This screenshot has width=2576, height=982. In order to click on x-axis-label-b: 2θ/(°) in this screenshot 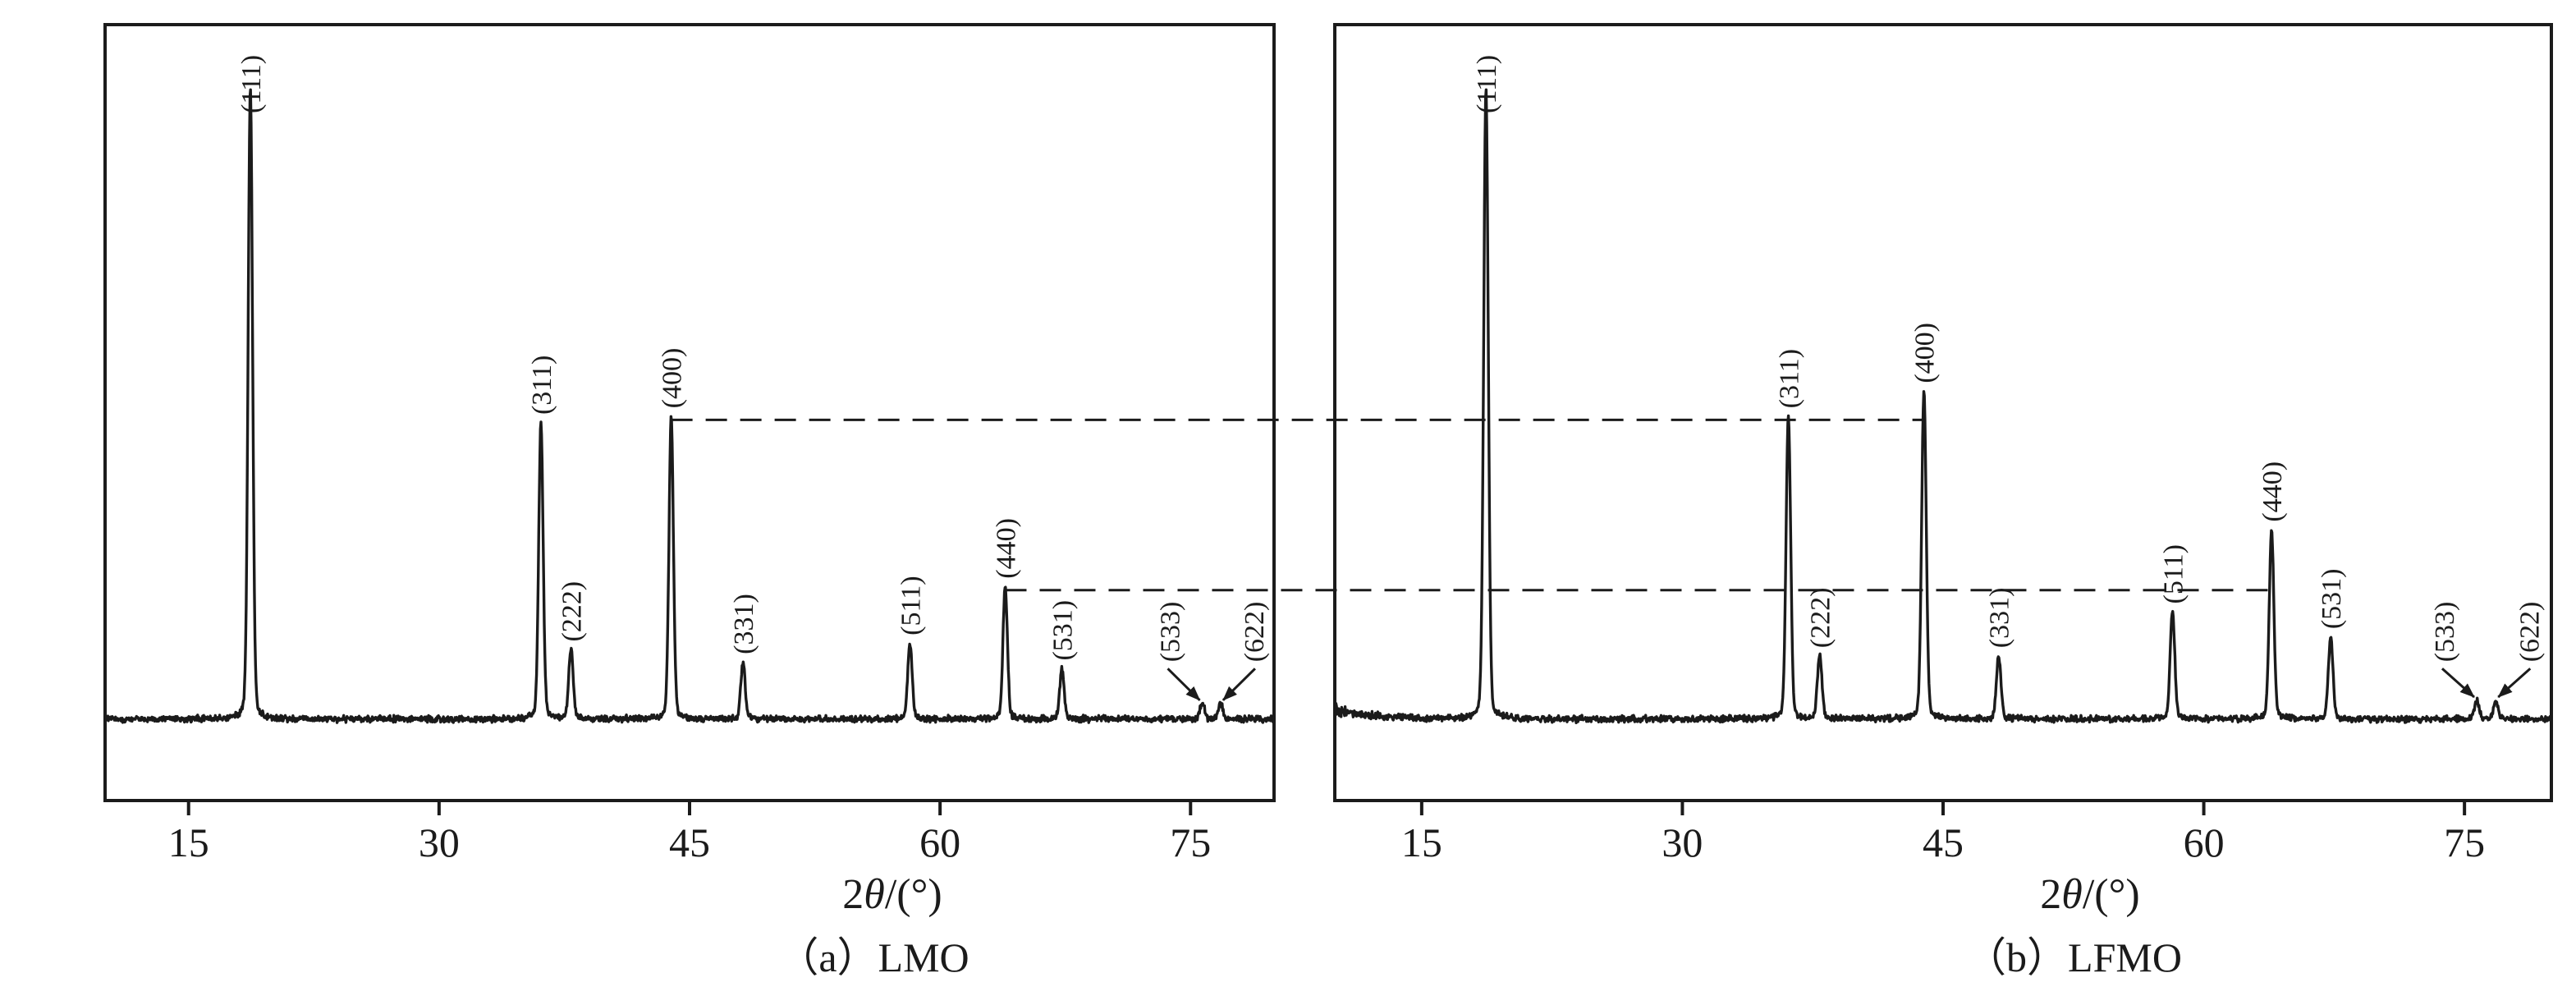, I will do `click(2090, 895)`.